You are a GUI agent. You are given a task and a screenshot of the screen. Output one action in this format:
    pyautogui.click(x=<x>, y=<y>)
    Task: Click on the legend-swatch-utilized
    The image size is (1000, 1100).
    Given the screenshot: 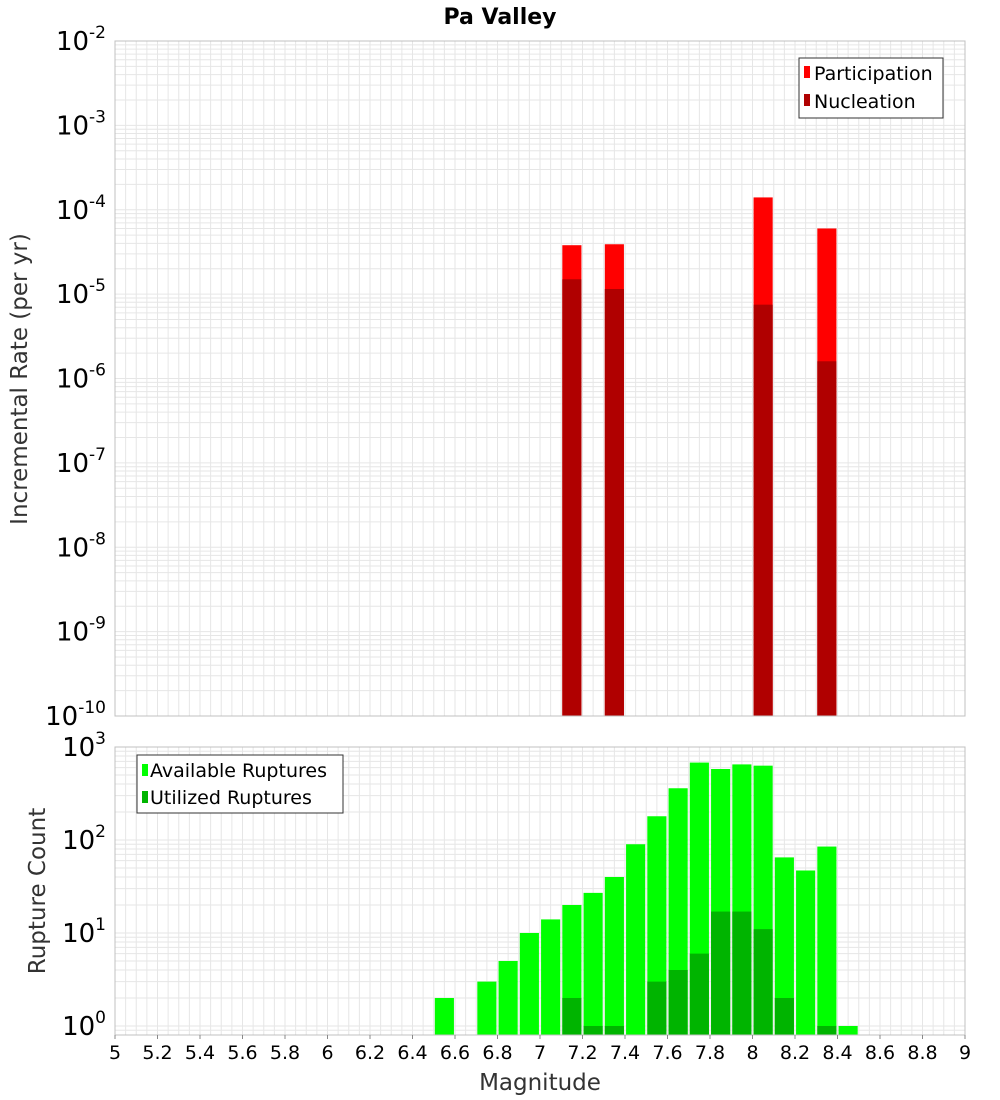 What is the action you would take?
    pyautogui.click(x=145, y=797)
    